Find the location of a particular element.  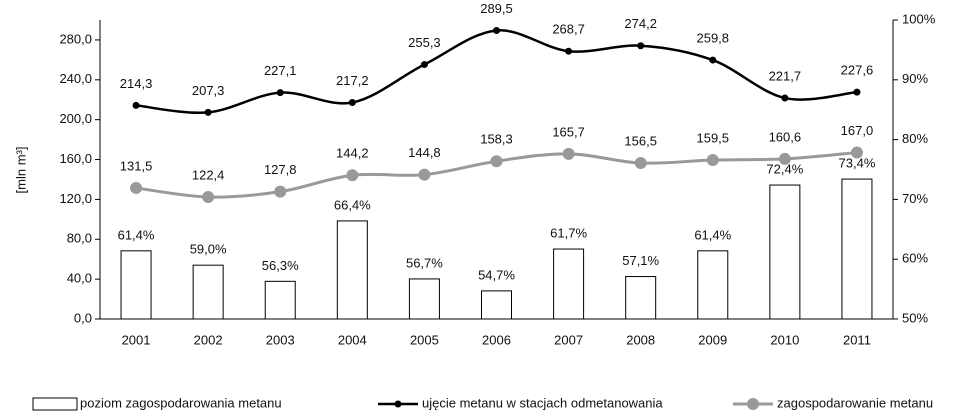

legend-label: zagospodarowanie metanu is located at coordinates (855, 402).